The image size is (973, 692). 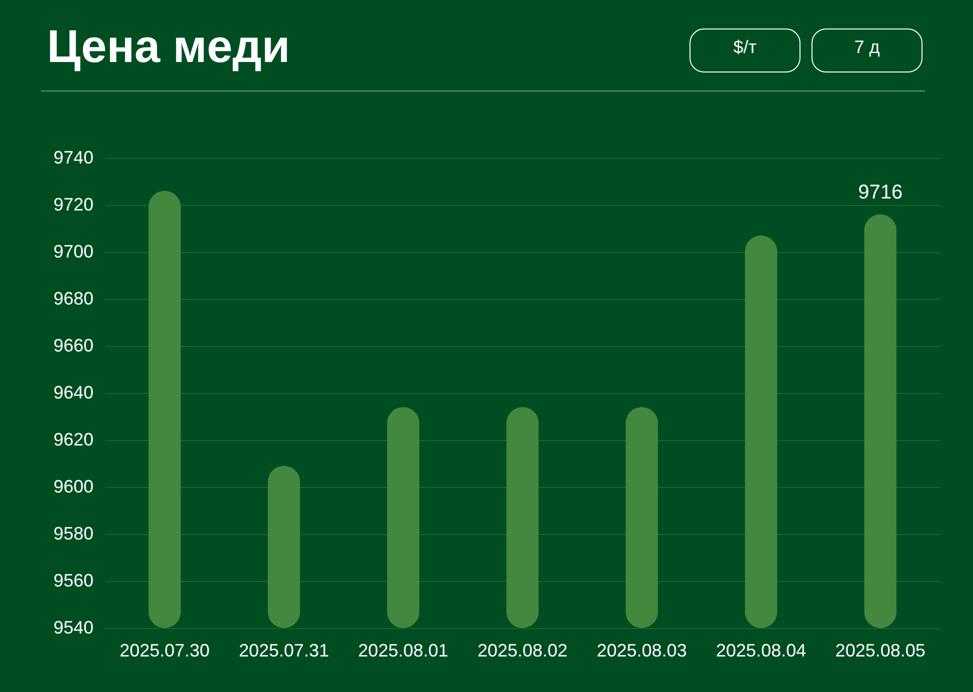 What do you see at coordinates (745, 47) in the screenshot?
I see `text: $/т` at bounding box center [745, 47].